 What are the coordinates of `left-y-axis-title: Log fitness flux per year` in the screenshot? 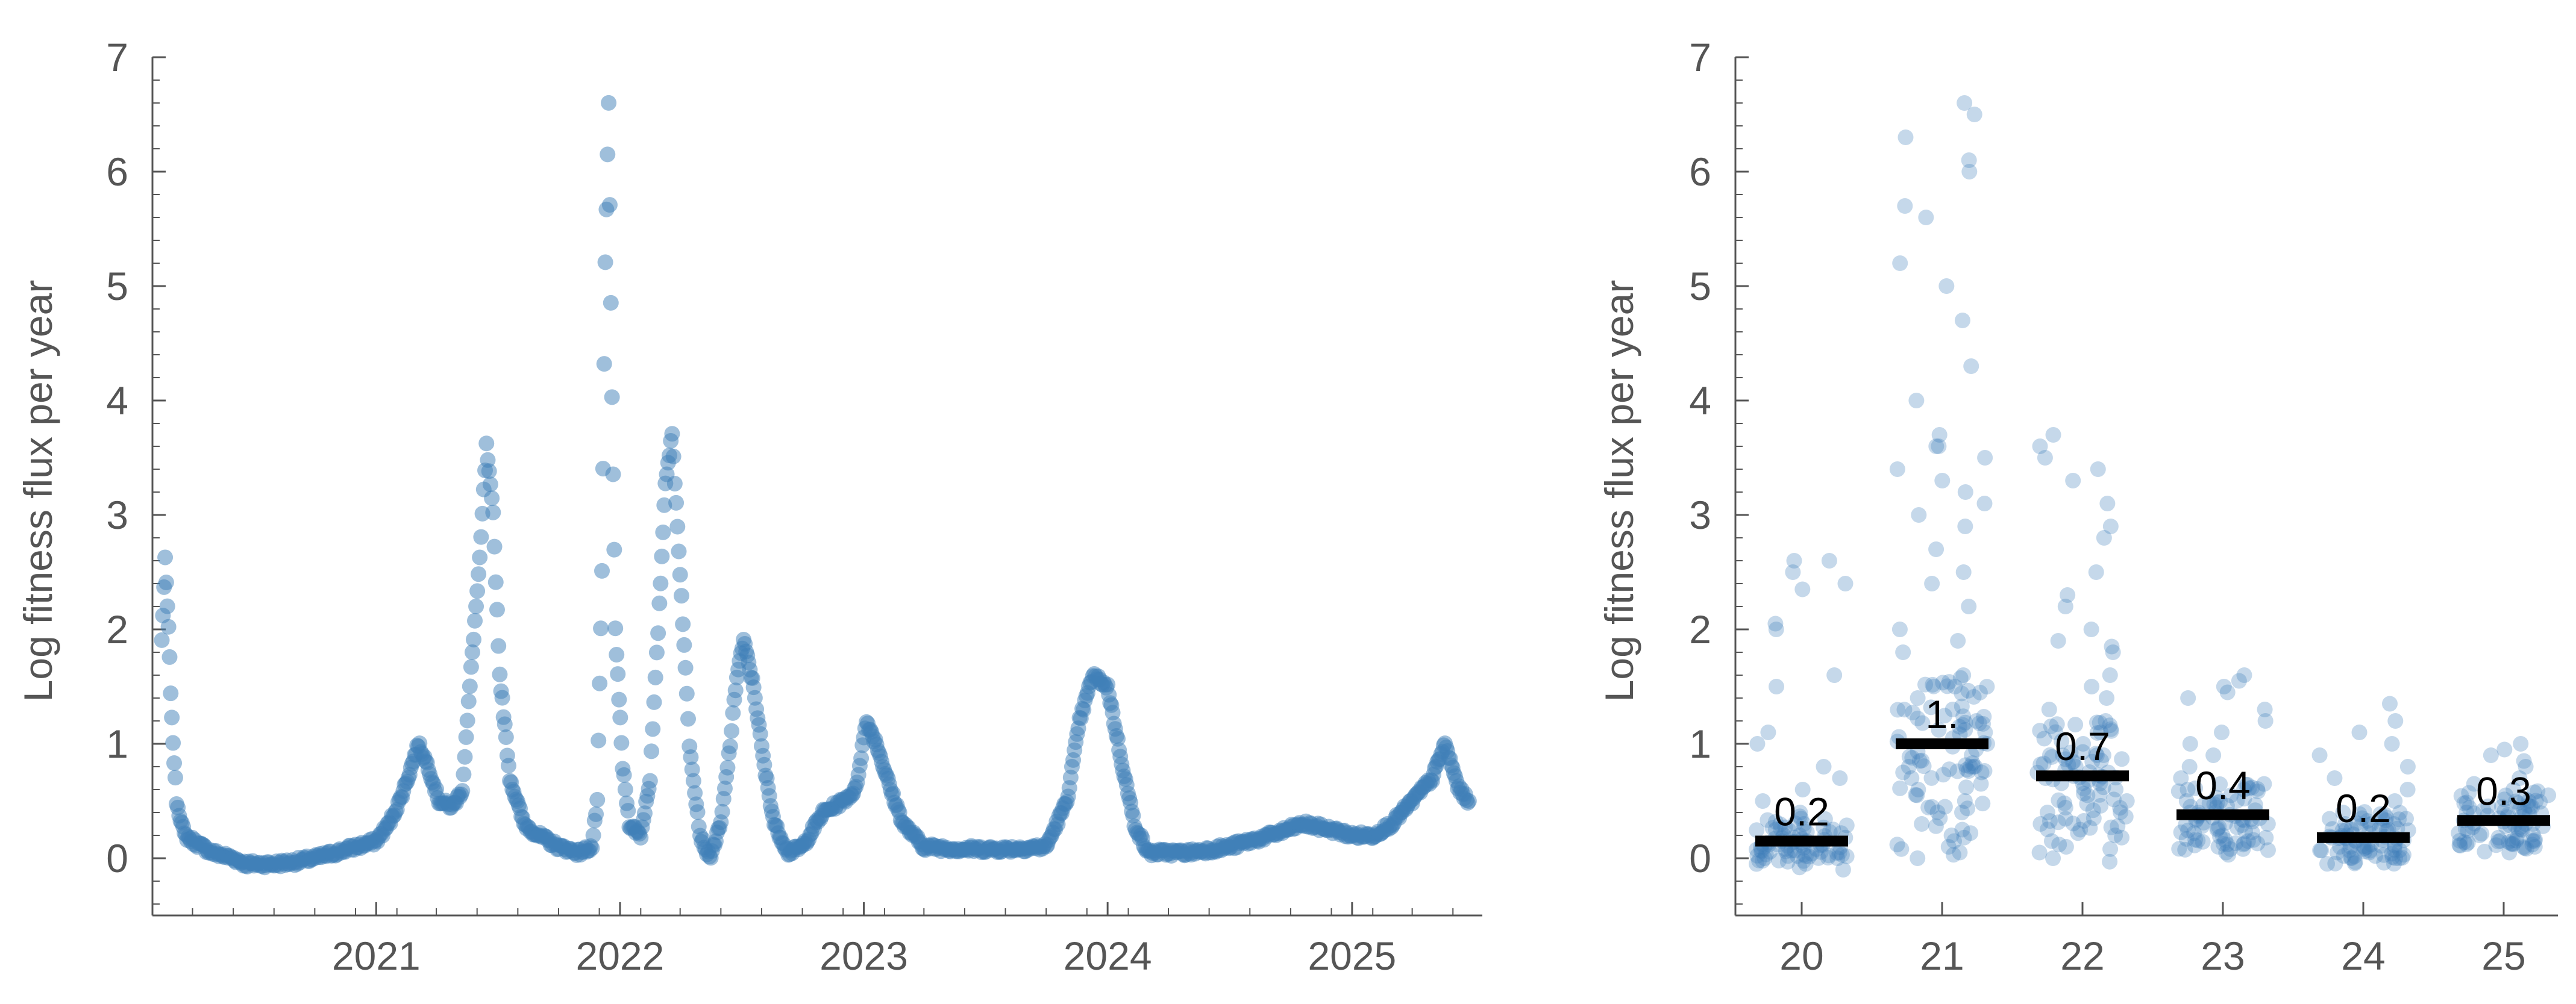 It's located at (38, 491).